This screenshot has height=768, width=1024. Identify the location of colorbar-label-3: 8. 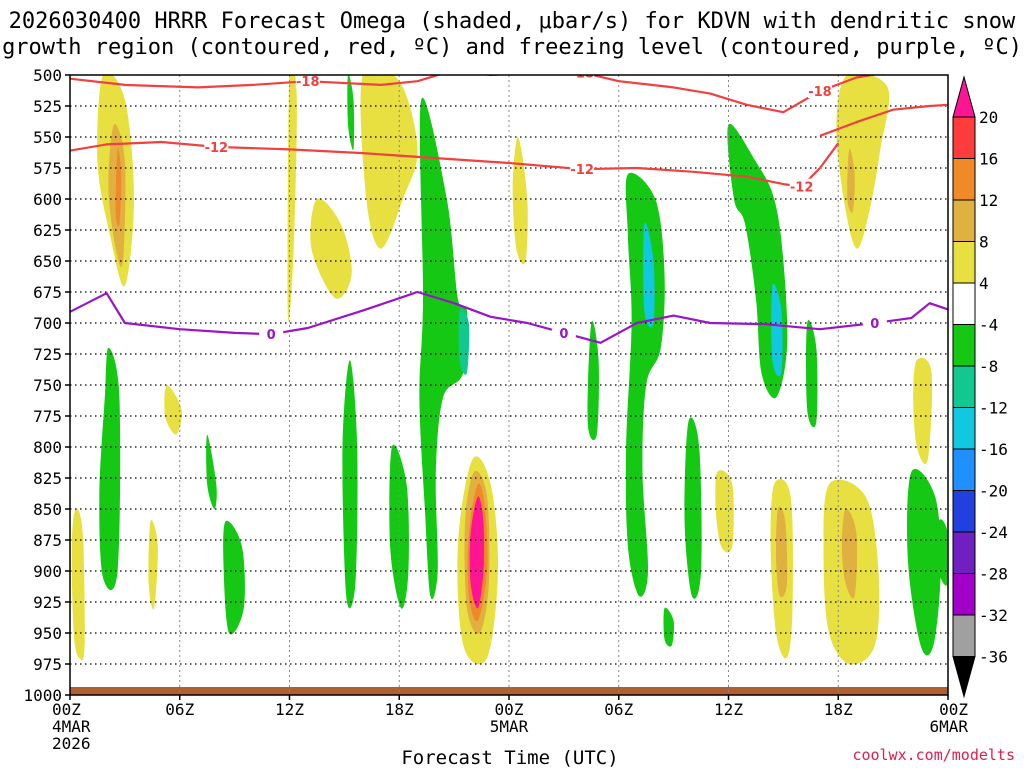
(984, 242).